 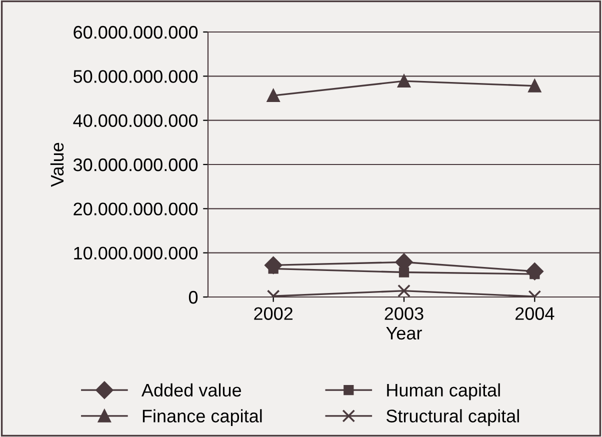 I want to click on x-tick-label: 2003, so click(x=404, y=313).